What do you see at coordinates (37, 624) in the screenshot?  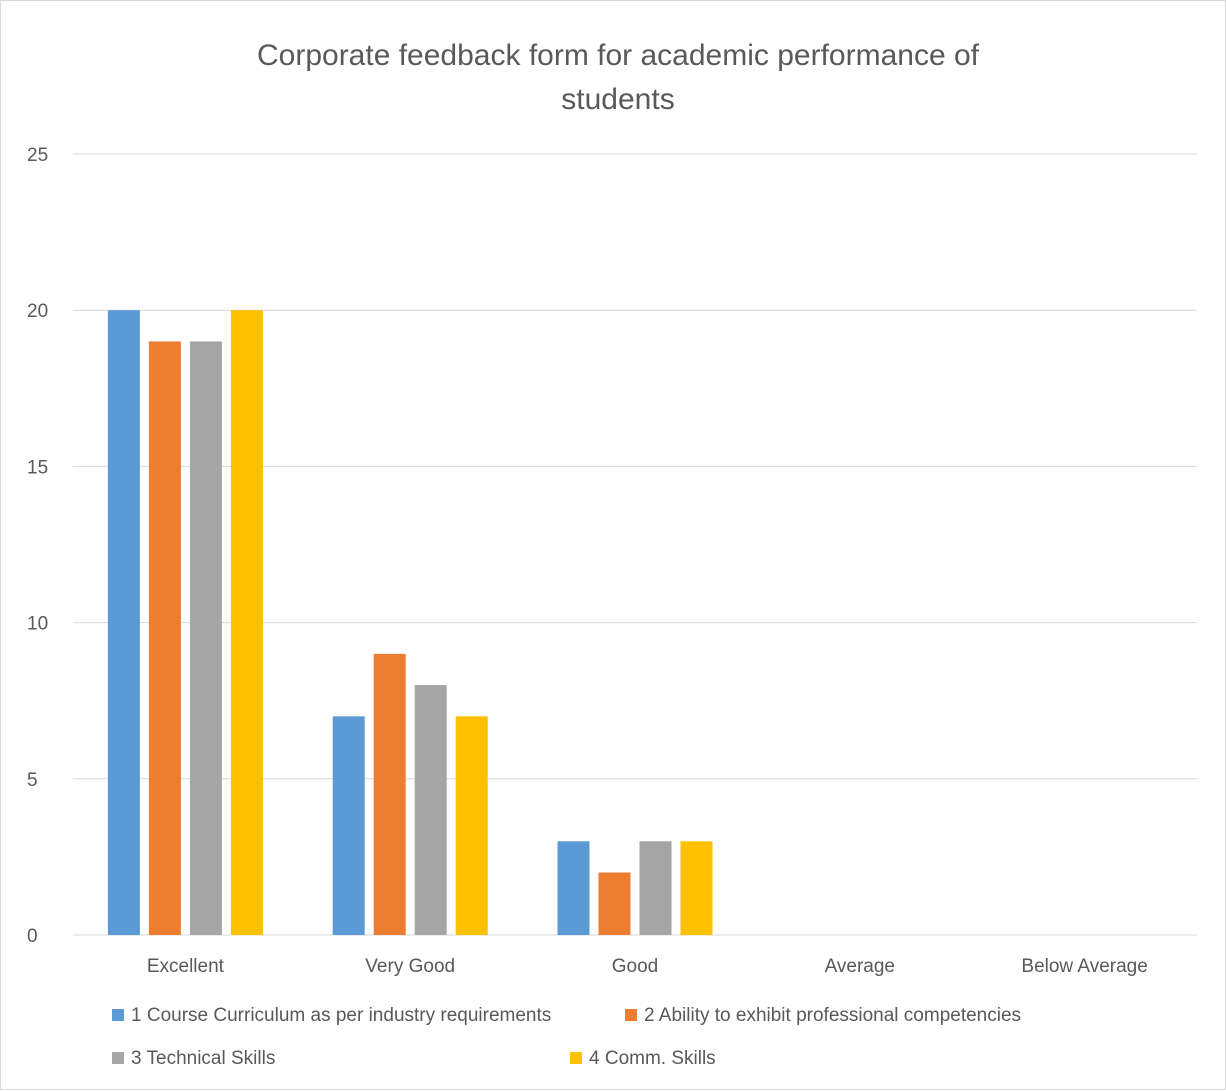 I see `y-tick-label: 10` at bounding box center [37, 624].